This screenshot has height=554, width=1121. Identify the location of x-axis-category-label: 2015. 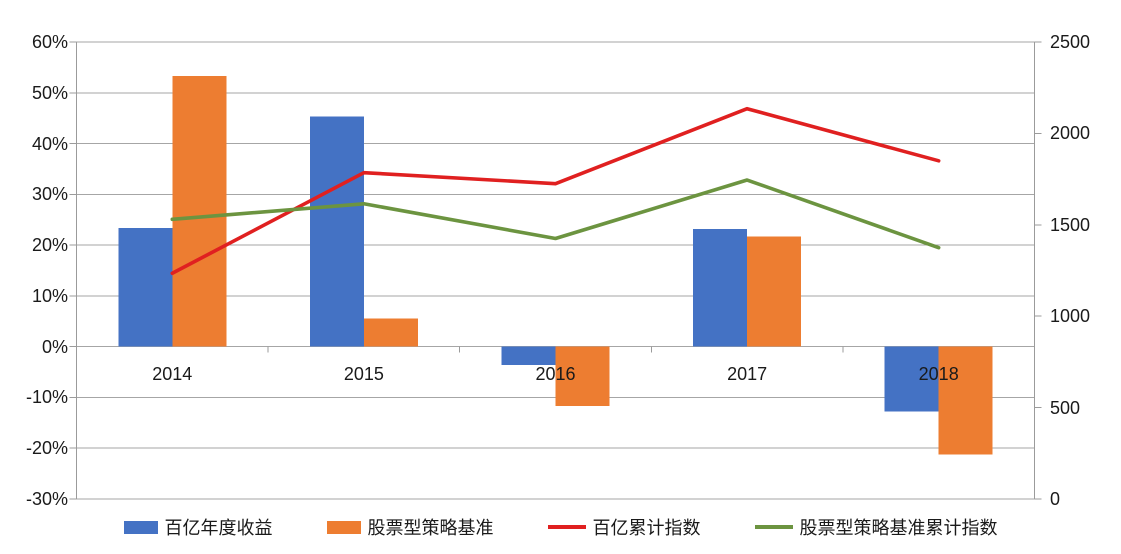
(363, 374).